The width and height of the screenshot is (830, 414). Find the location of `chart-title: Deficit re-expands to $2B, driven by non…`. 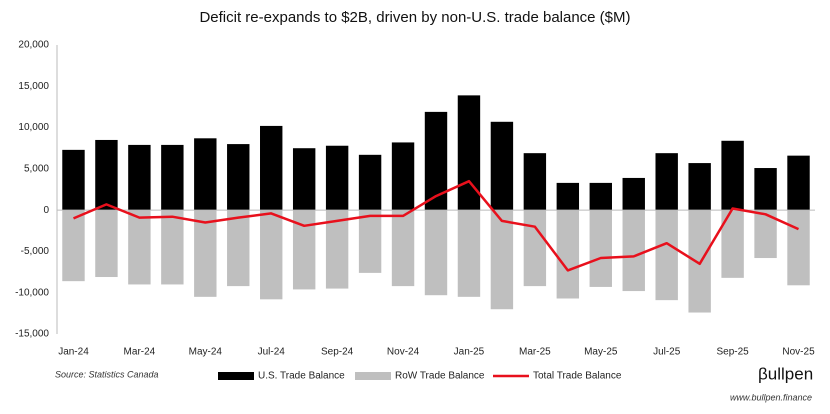

chart-title: Deficit re-expands to $2B, driven by non… is located at coordinates (414, 17).